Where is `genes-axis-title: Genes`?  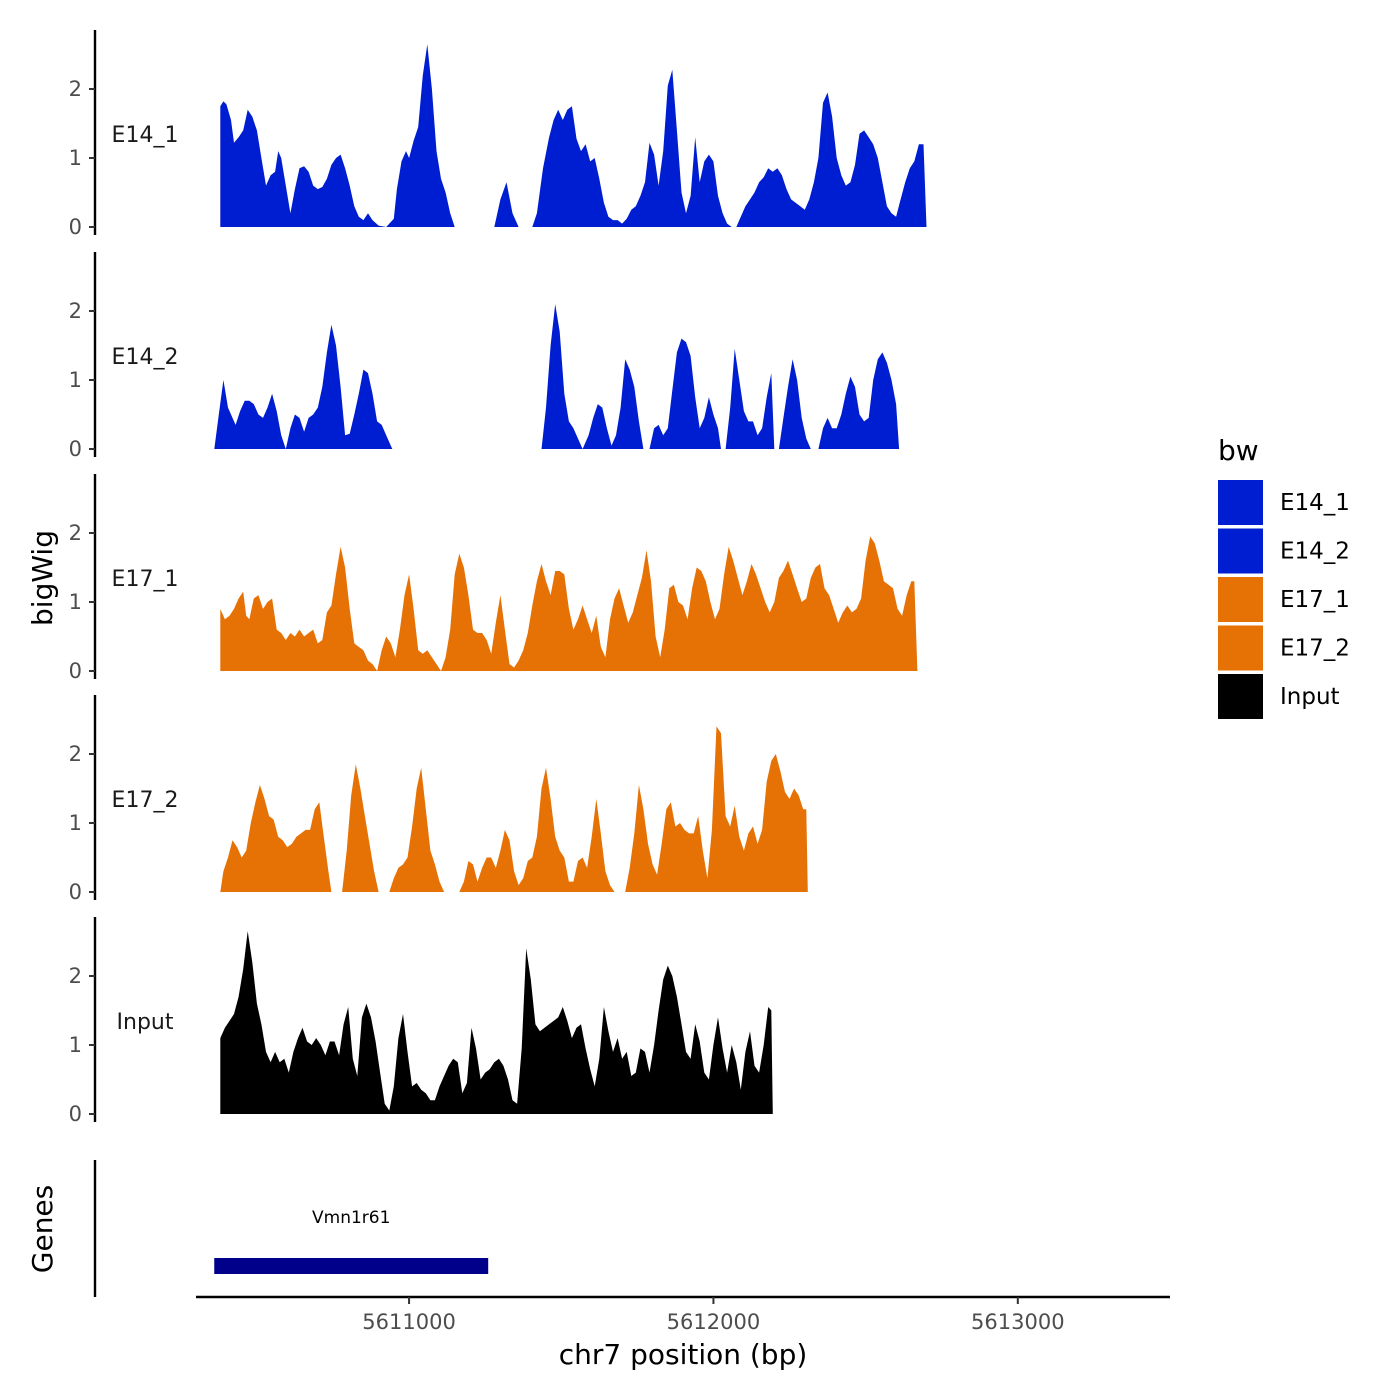
genes-axis-title: Genes is located at coordinates (42, 1229).